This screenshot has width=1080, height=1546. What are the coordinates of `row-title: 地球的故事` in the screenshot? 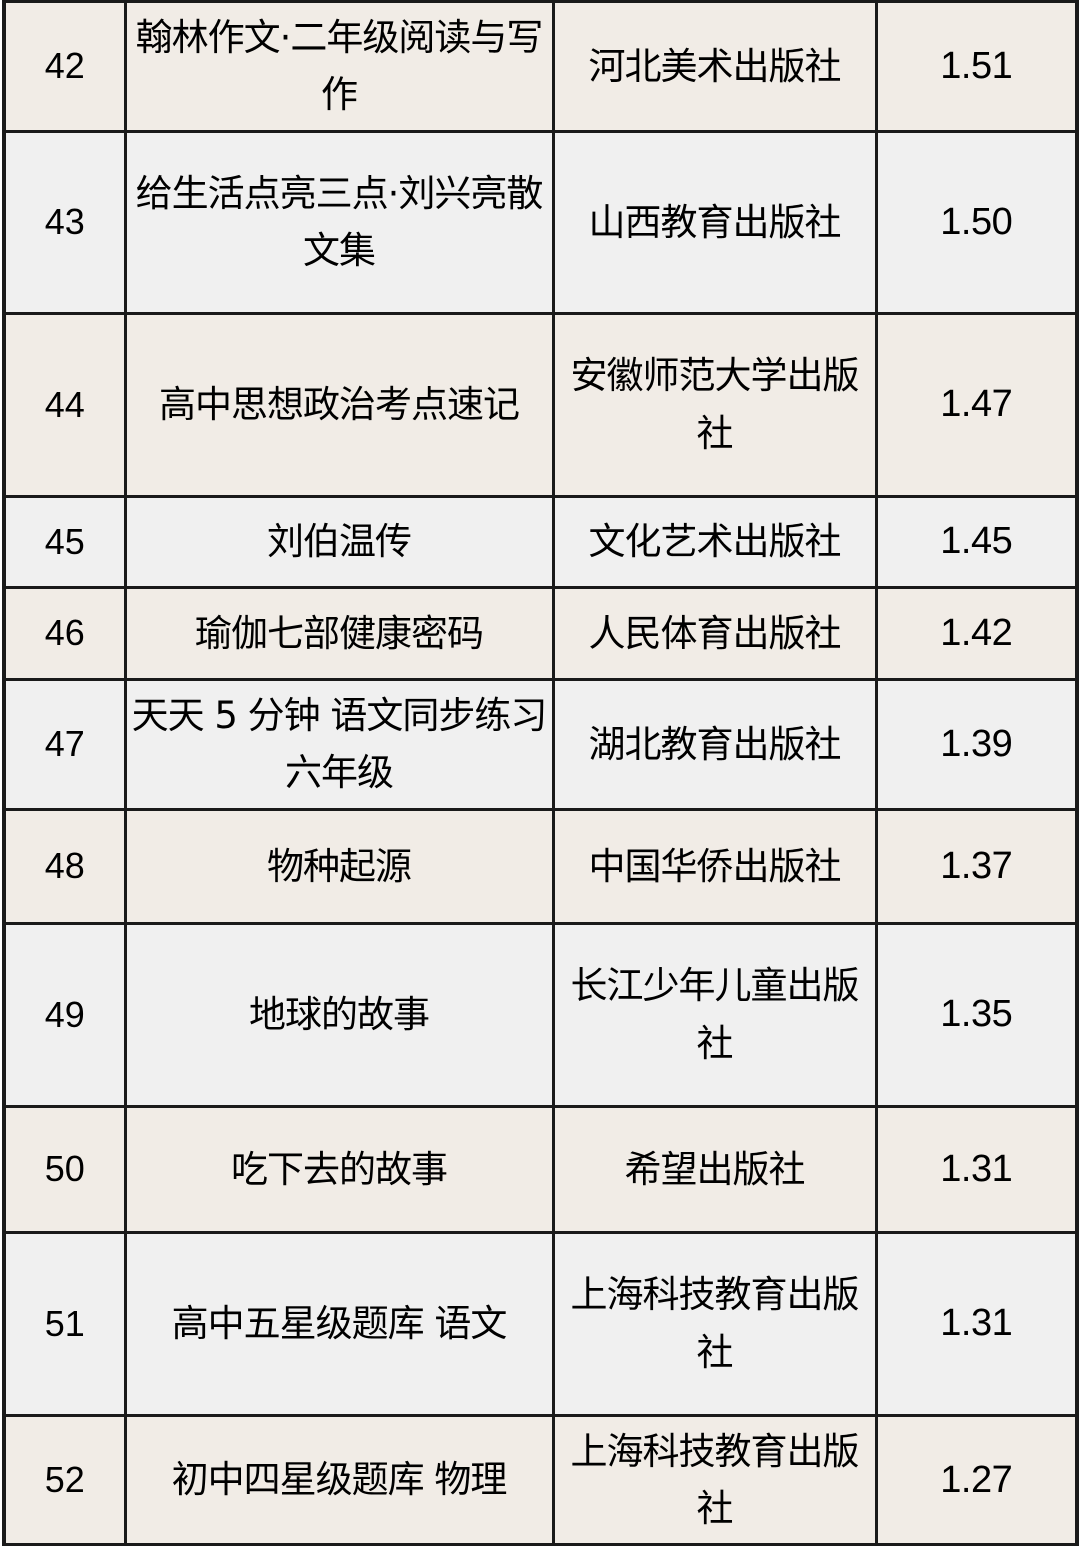 It's located at (339, 1014).